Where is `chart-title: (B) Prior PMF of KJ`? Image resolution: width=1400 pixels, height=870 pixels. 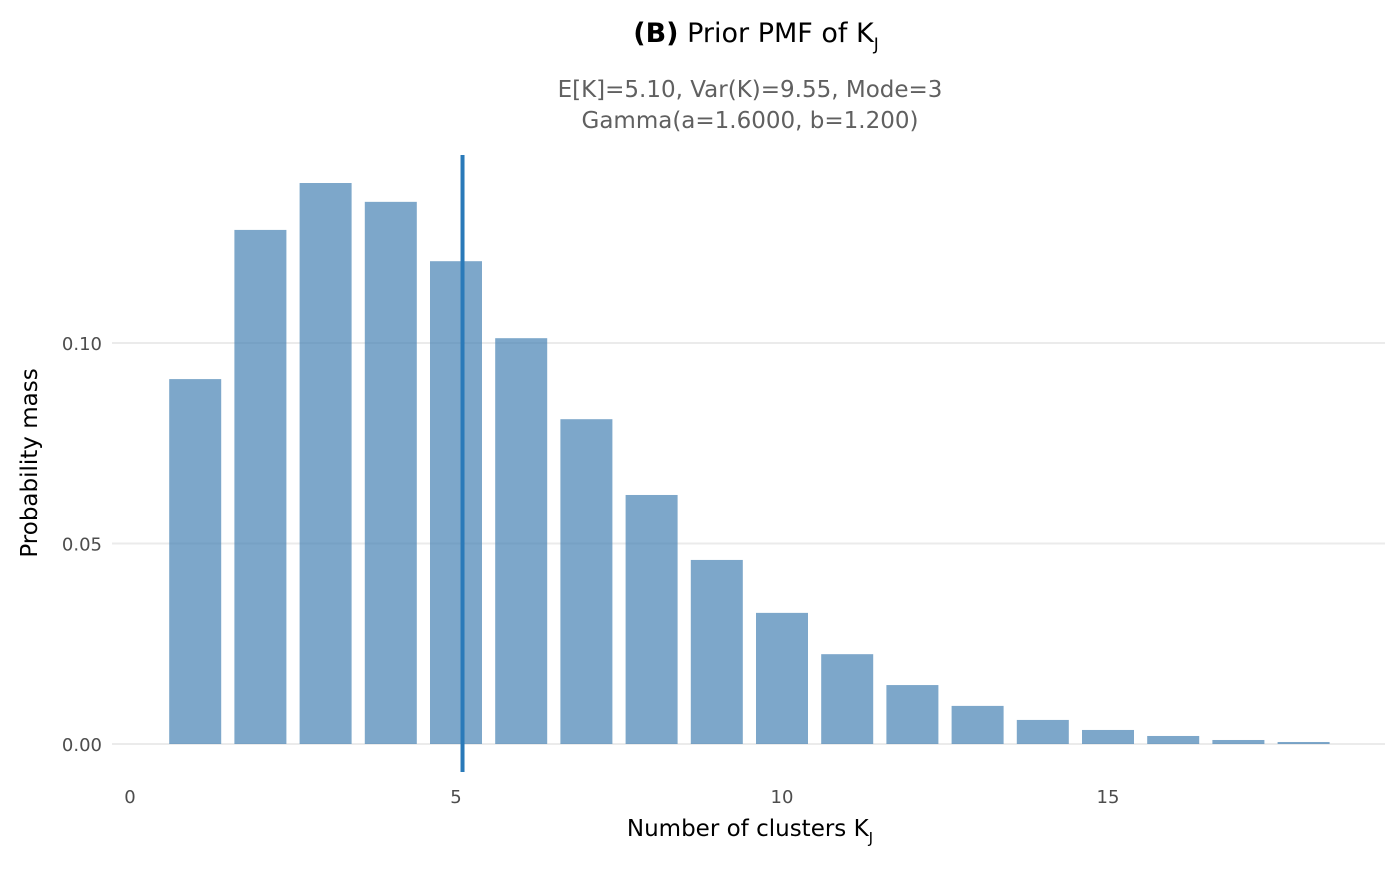 chart-title: (B) Prior PMF of KJ is located at coordinates (756, 36).